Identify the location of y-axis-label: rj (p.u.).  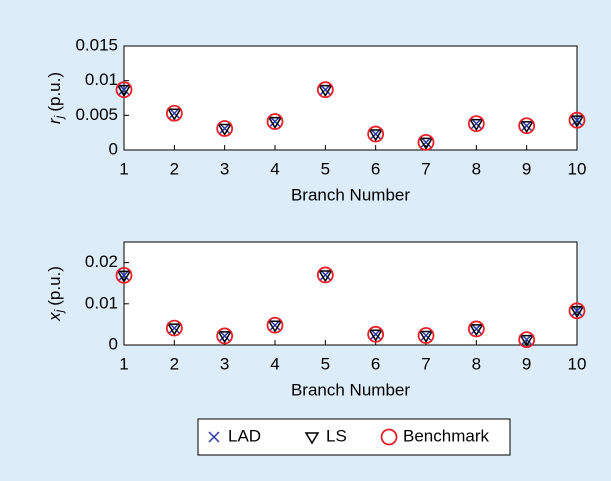
(55, 98).